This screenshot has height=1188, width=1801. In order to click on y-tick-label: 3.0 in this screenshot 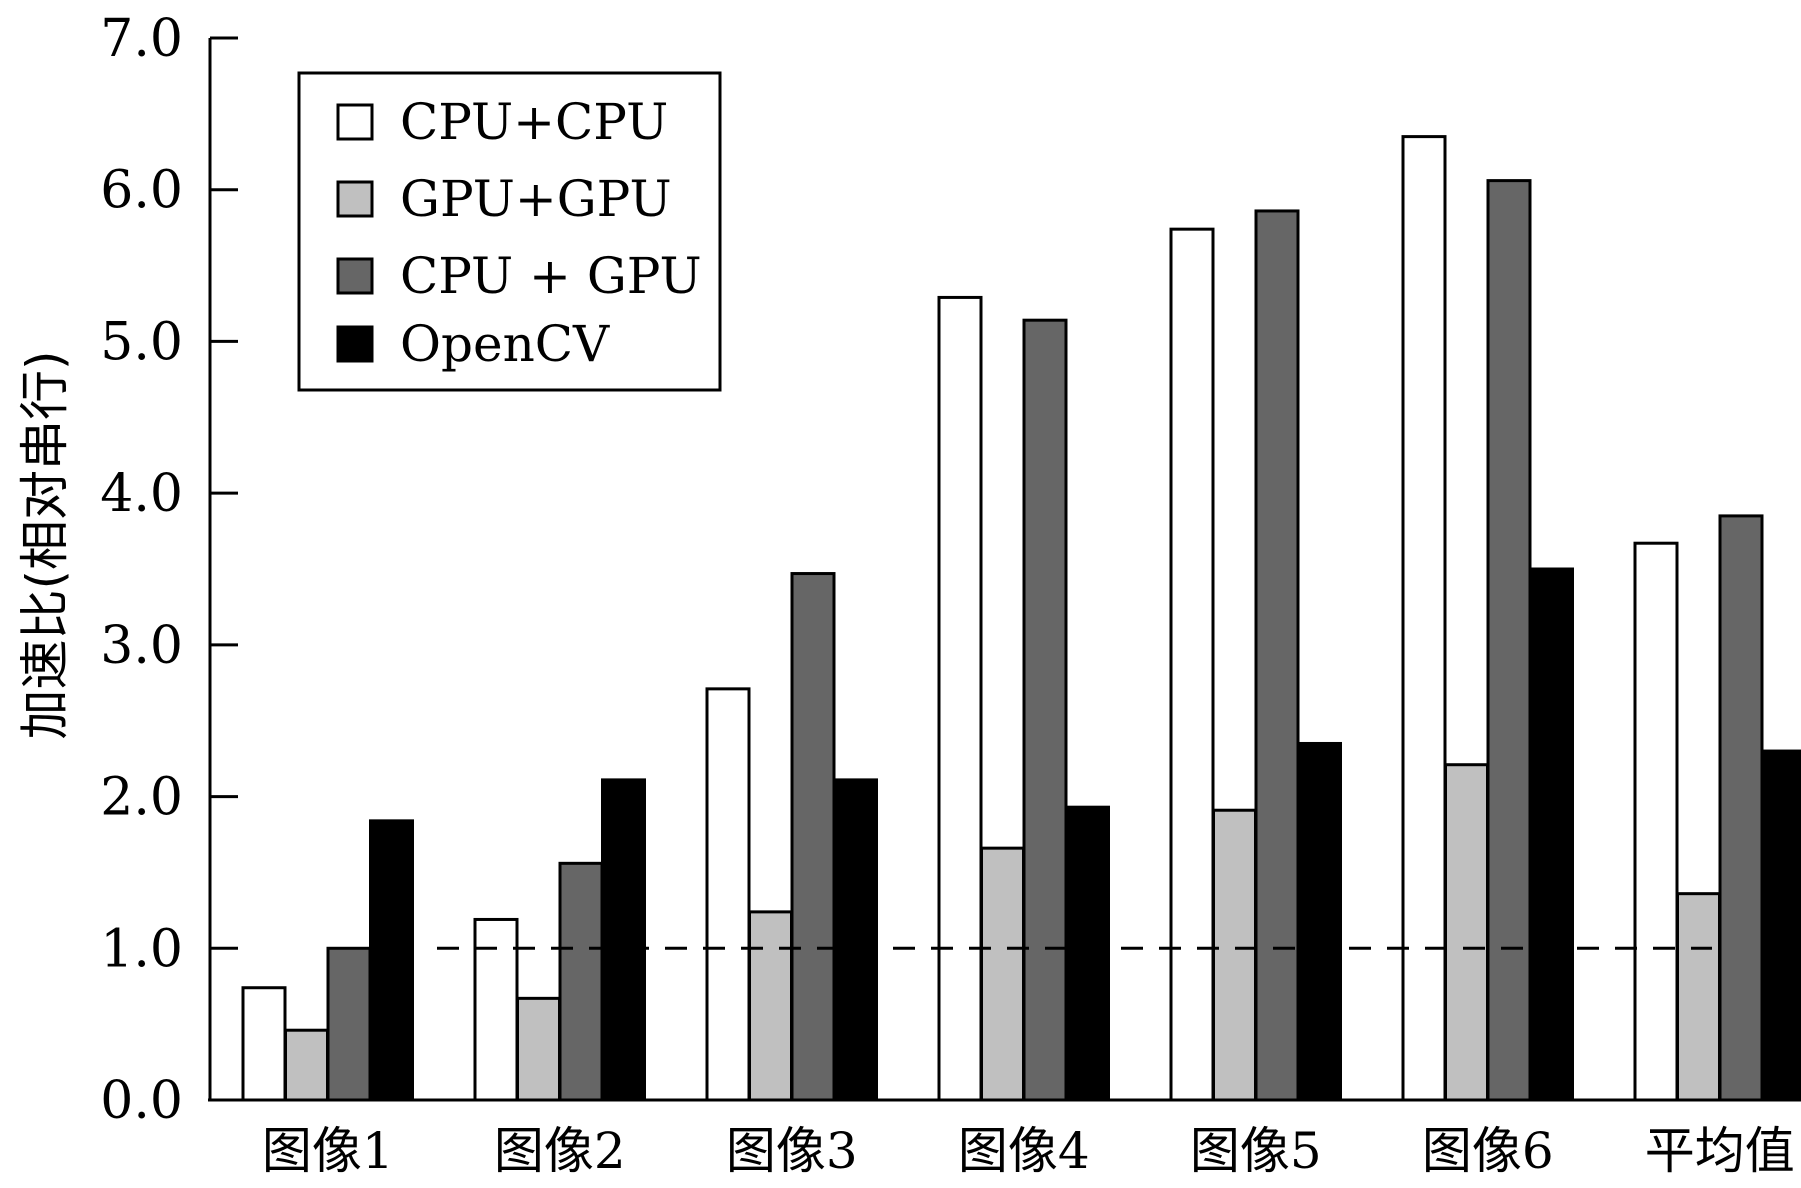, I will do `click(141, 646)`.